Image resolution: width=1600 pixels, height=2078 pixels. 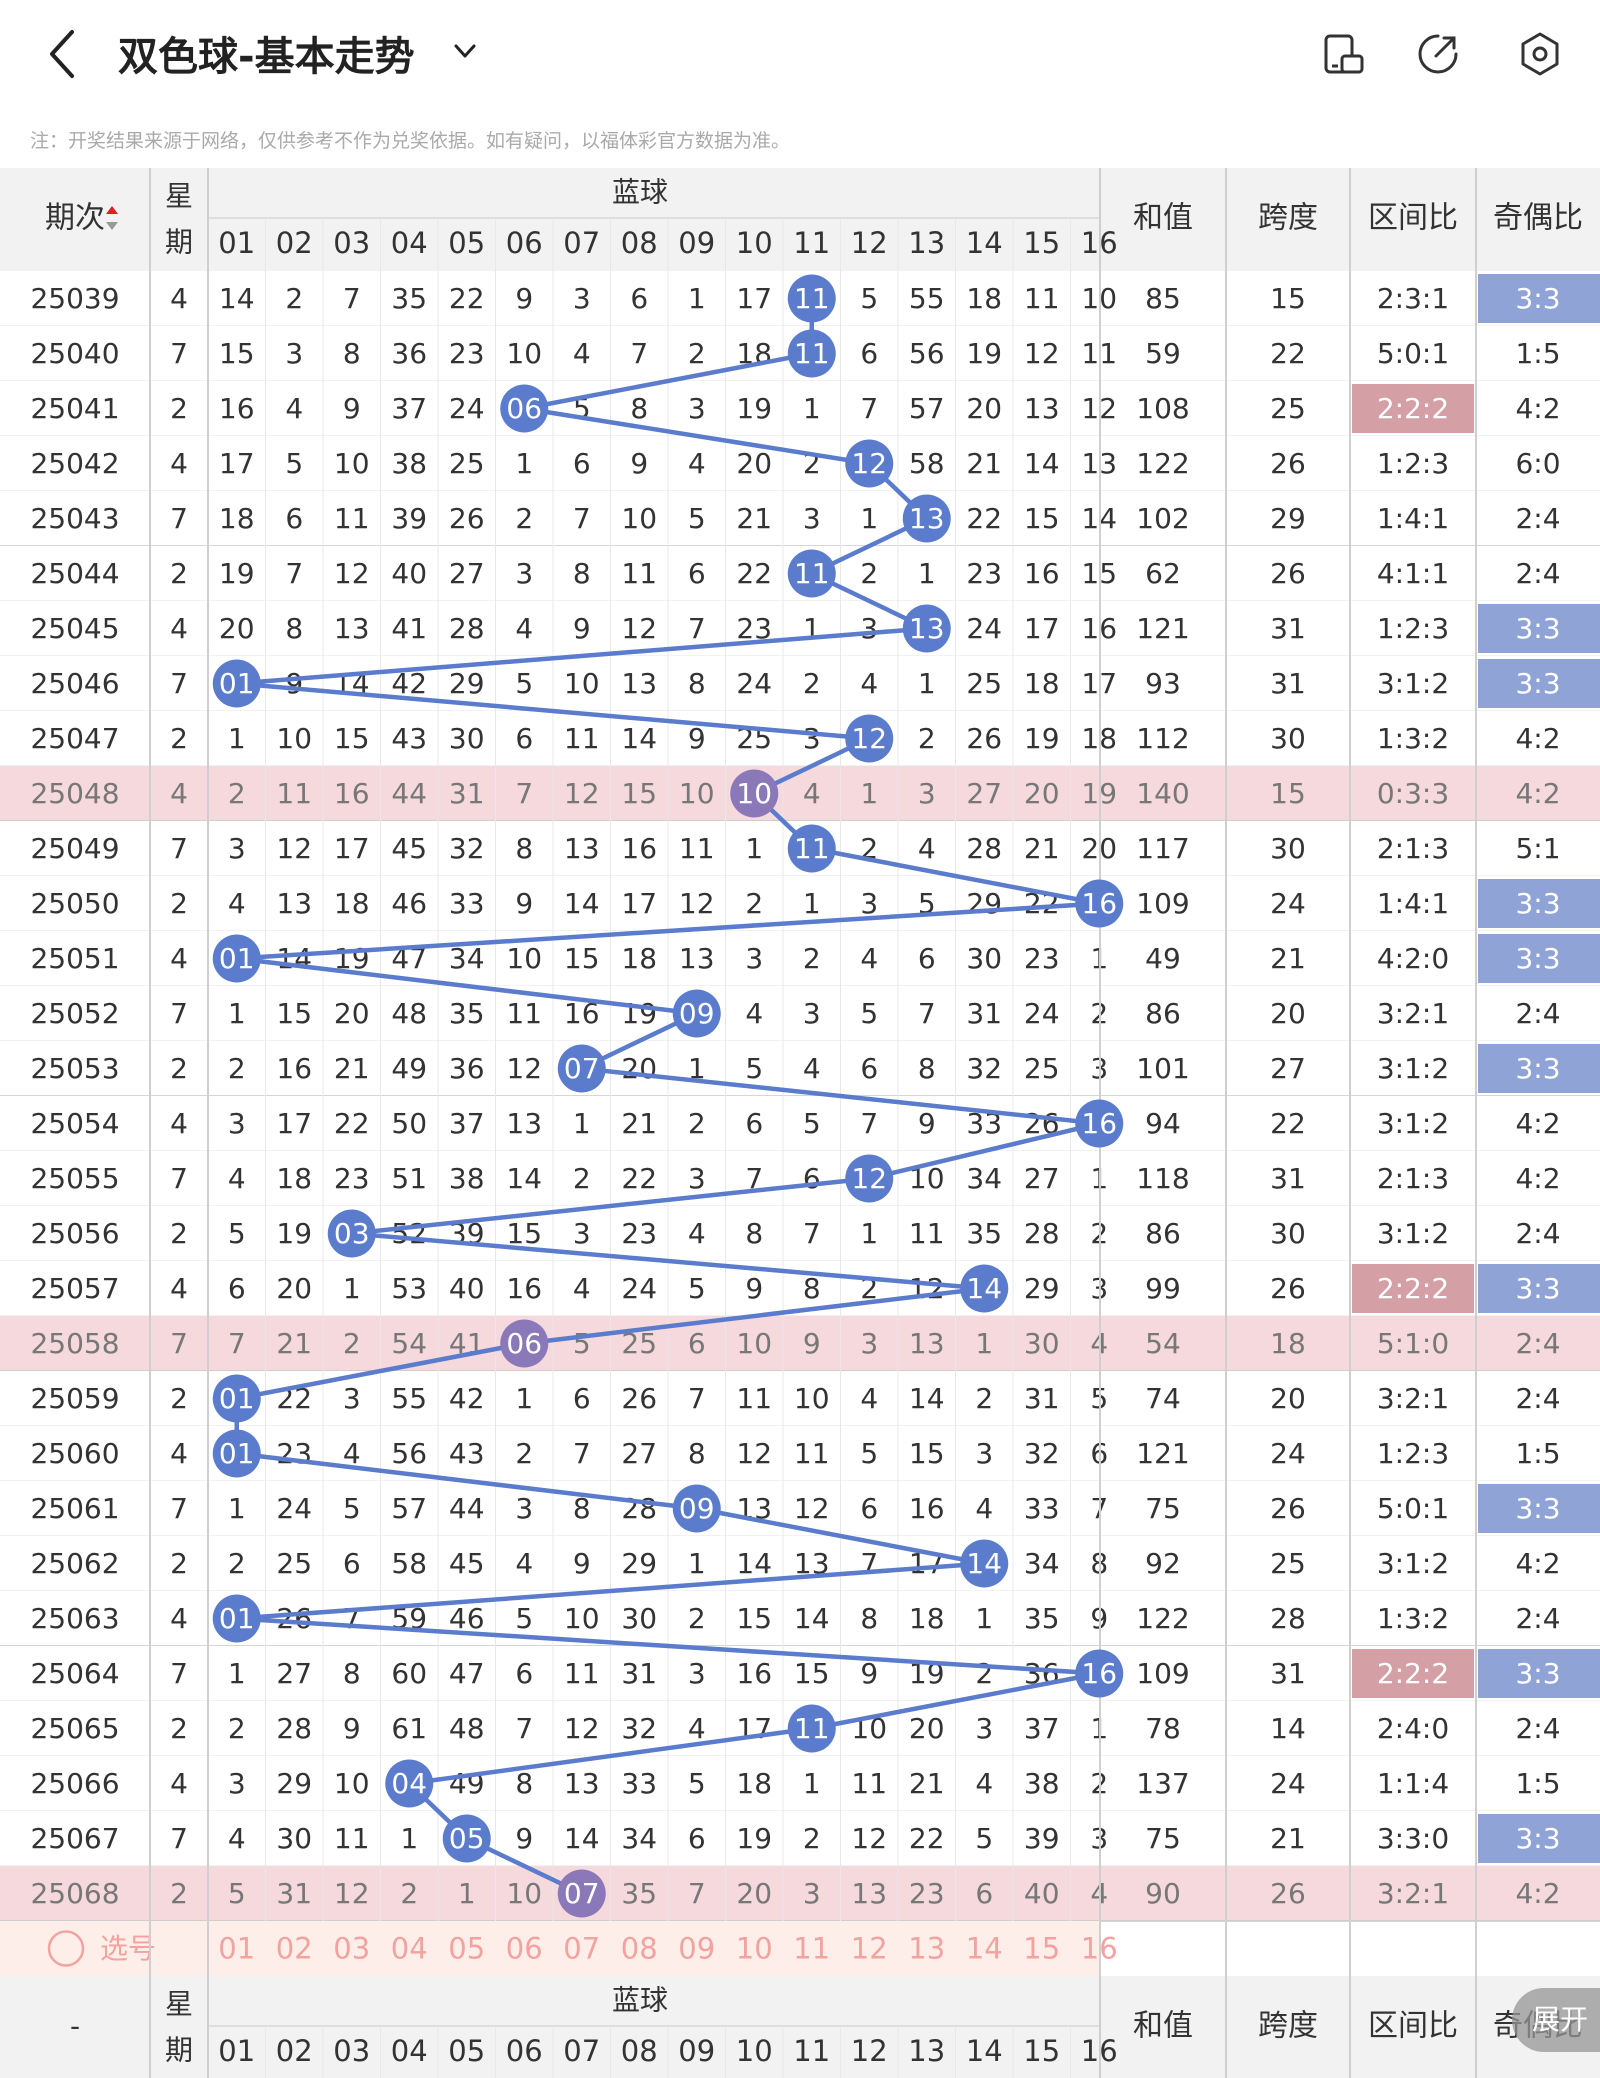 What do you see at coordinates (112, 210) in the screenshot?
I see `sort-up-icon` at bounding box center [112, 210].